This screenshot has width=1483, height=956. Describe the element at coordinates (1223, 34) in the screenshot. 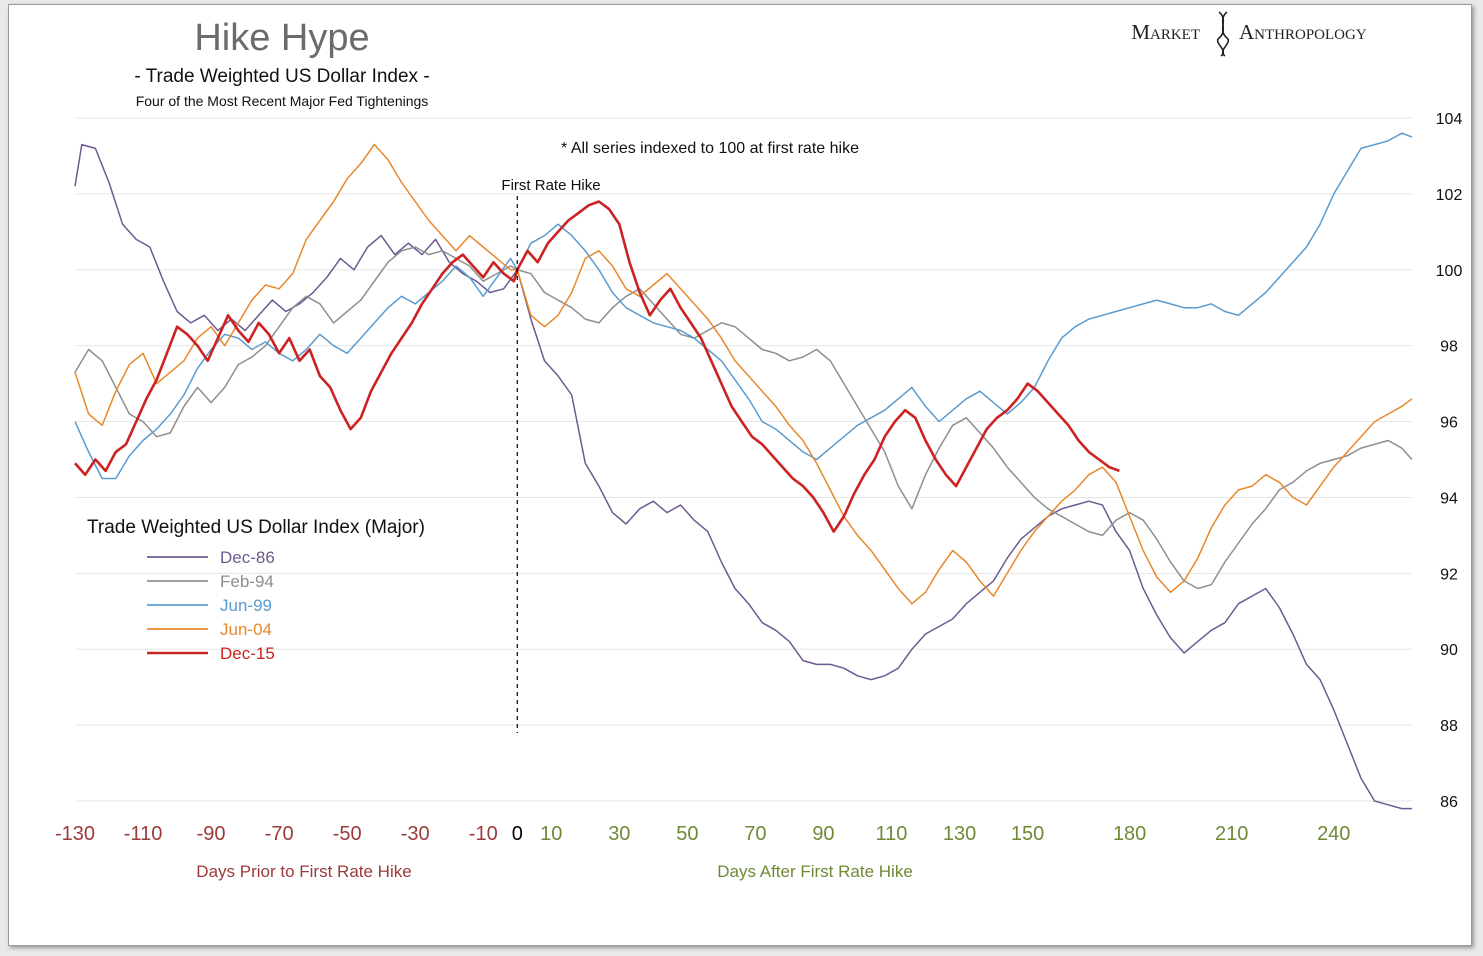

I see `dna-helix-icon` at that location.